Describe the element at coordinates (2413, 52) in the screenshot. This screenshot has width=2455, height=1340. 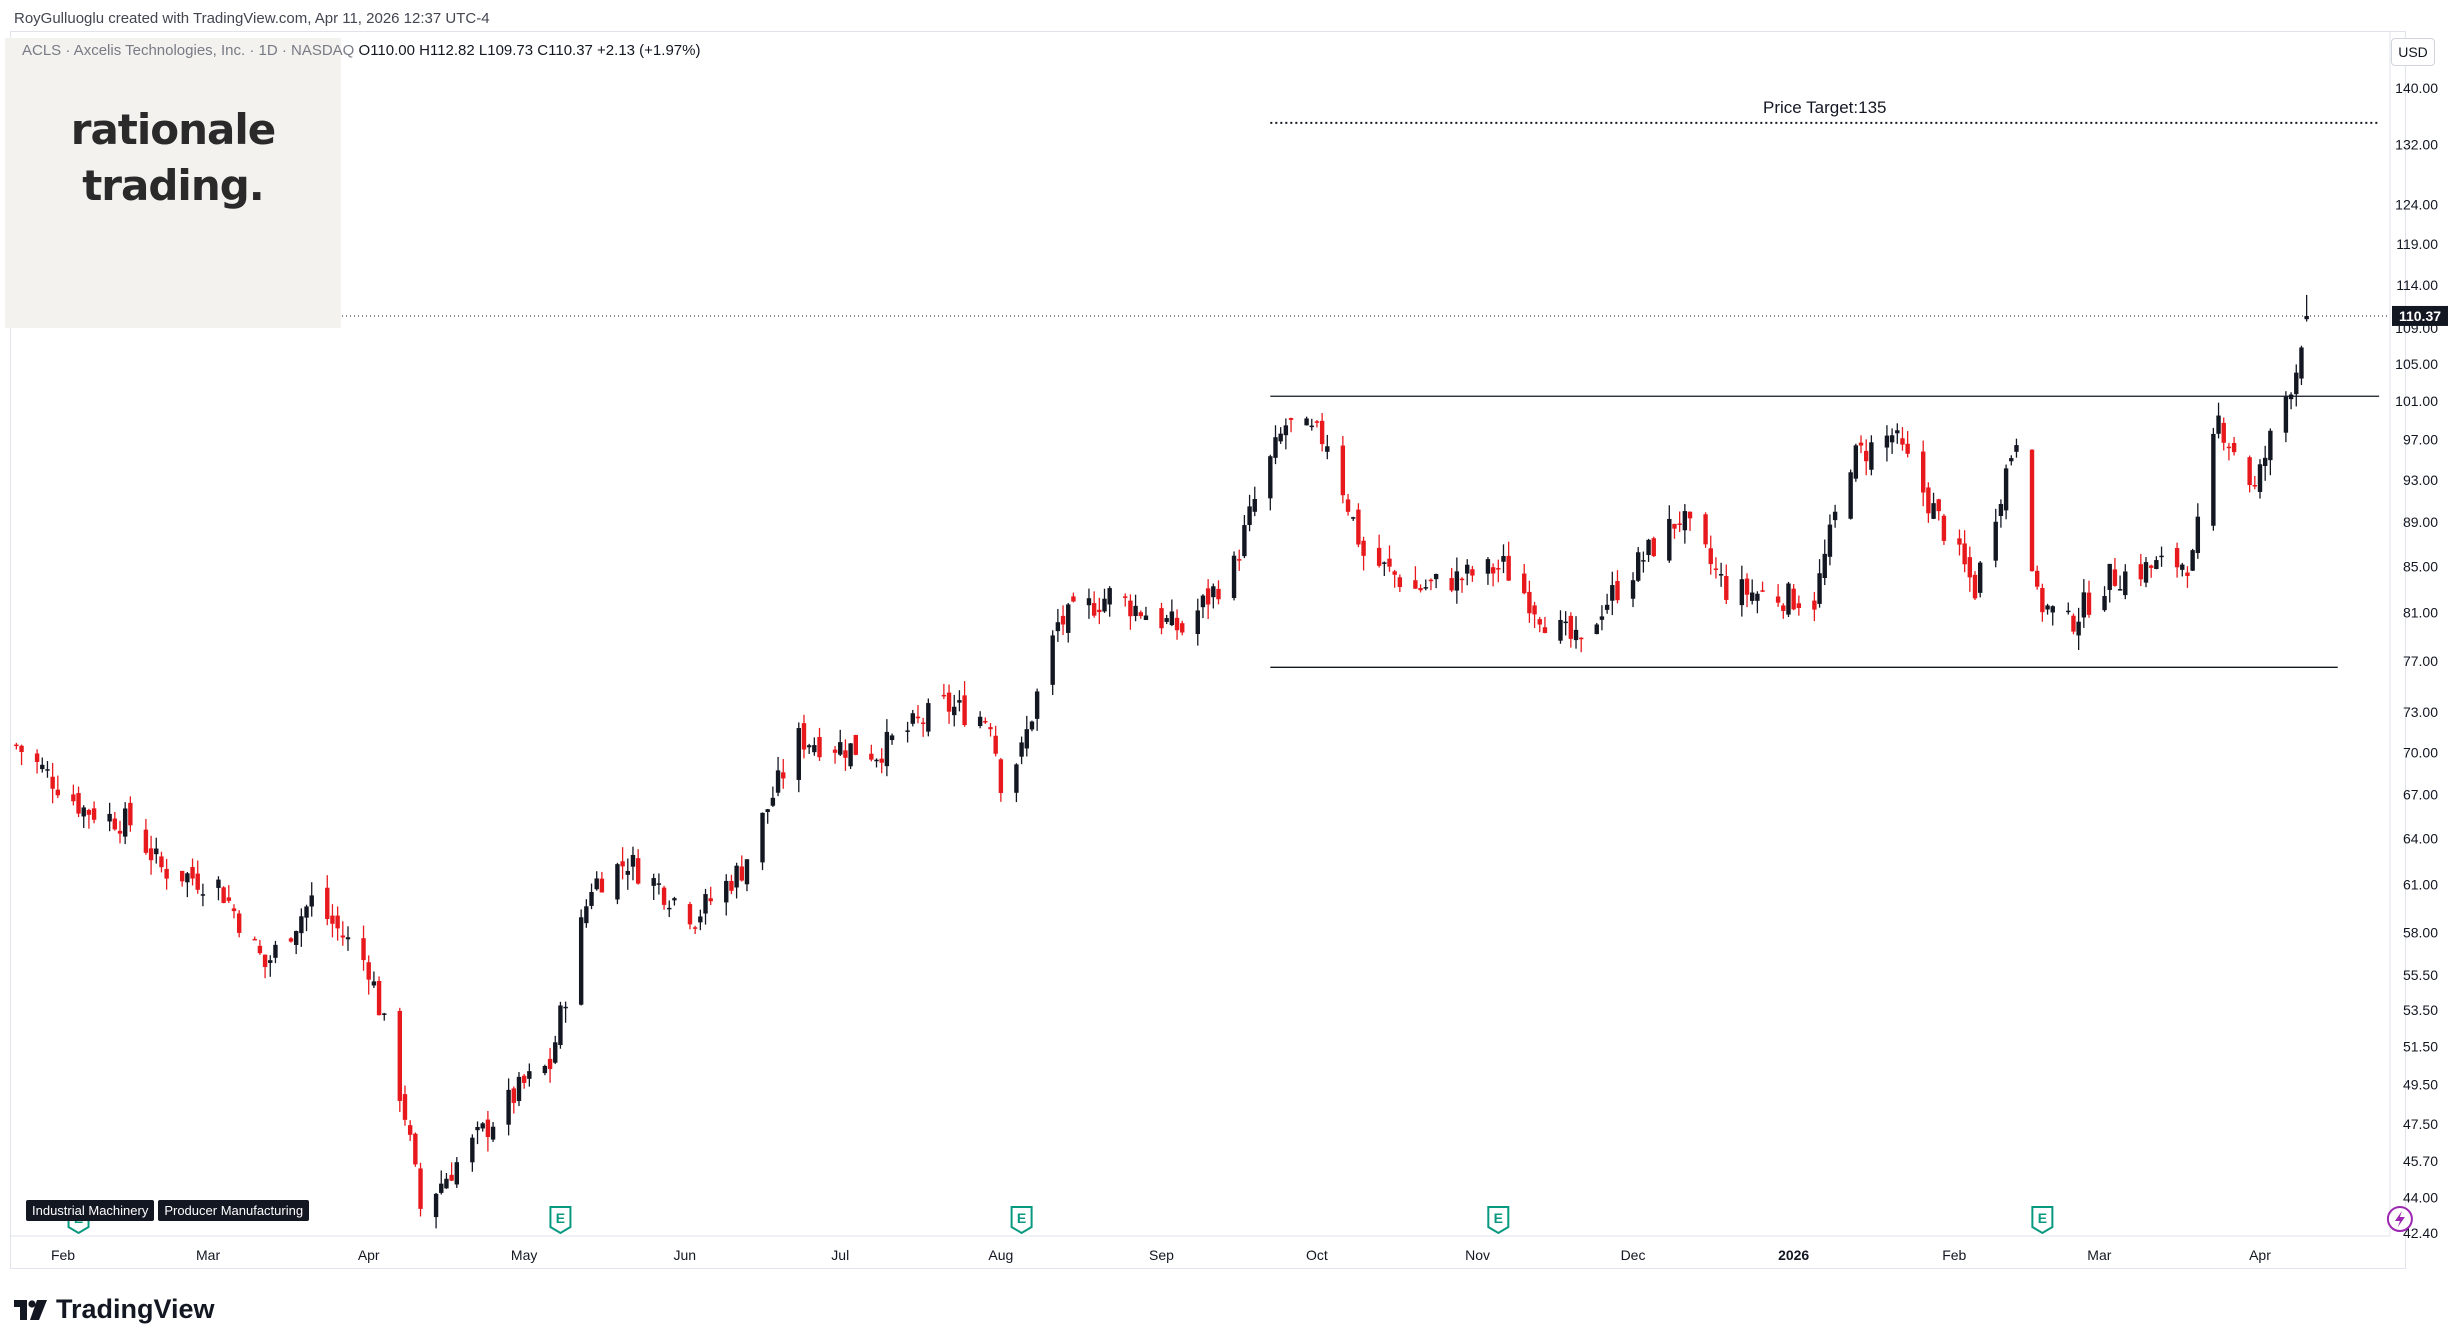
I see `currency-button: USD` at that location.